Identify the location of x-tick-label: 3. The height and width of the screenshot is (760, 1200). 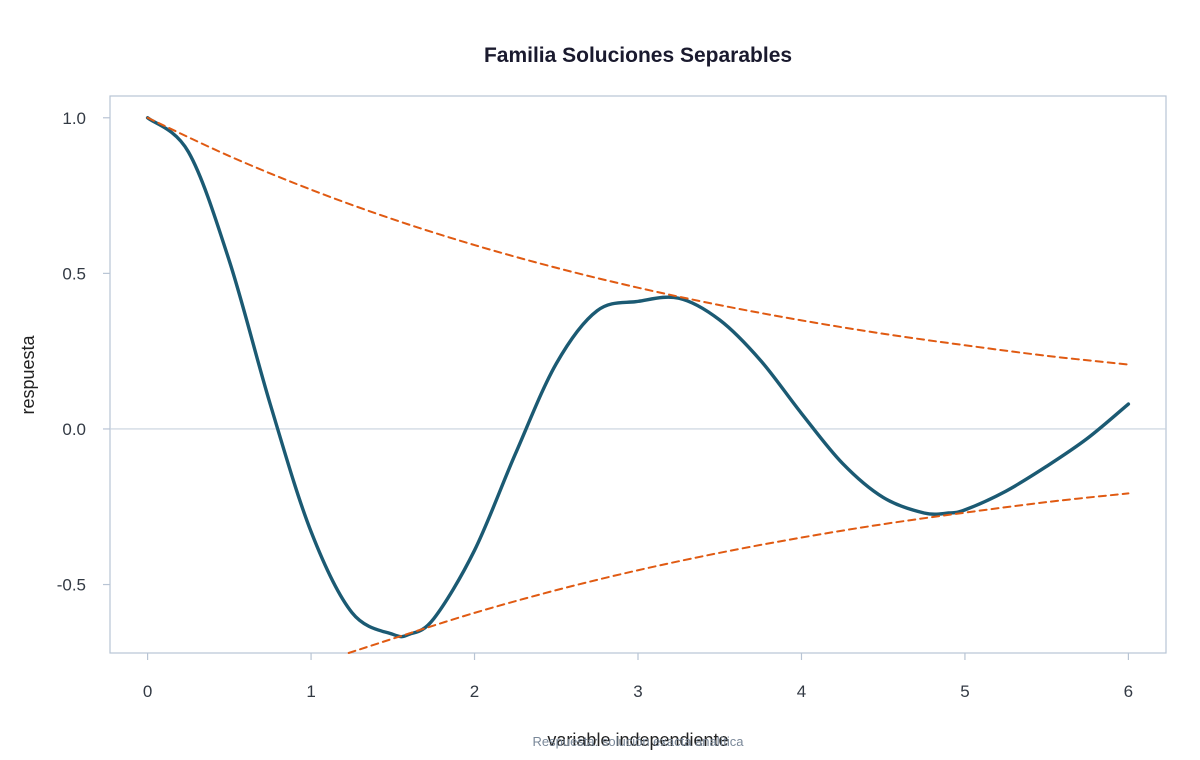
(637, 691).